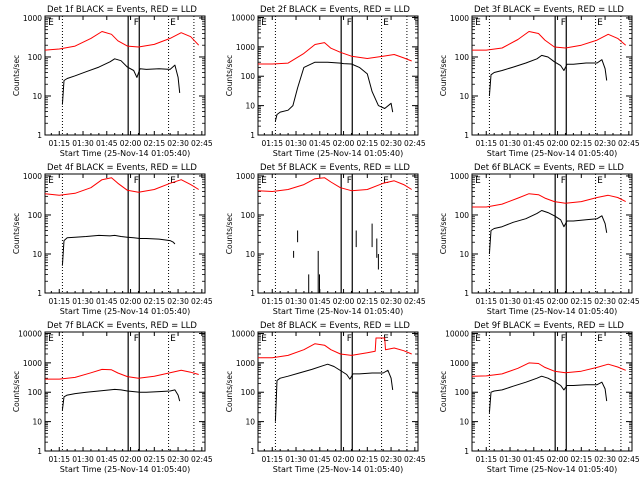 The height and width of the screenshot is (480, 640). I want to click on panel-title: Det 9f BLACK = Events, RED = LLD, so click(549, 326).